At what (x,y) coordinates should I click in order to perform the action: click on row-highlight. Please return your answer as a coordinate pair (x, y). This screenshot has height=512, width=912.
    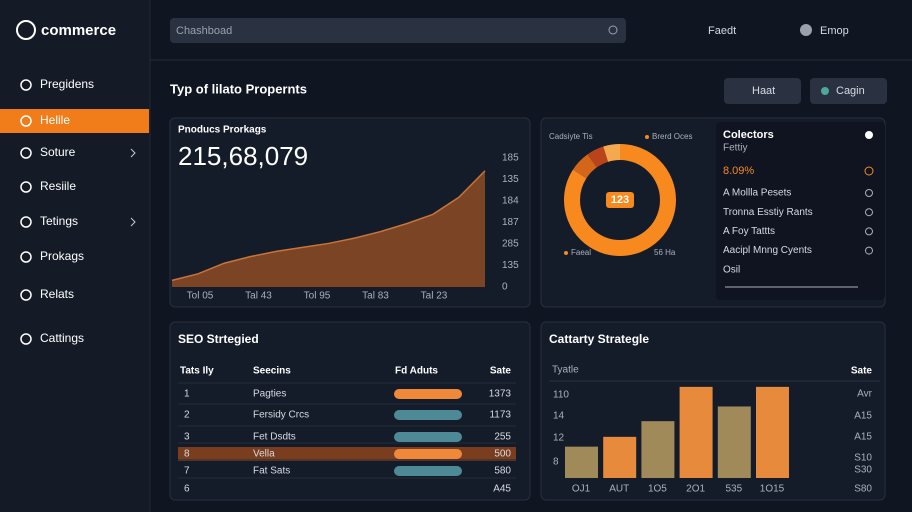
    Looking at the image, I should click on (347, 454).